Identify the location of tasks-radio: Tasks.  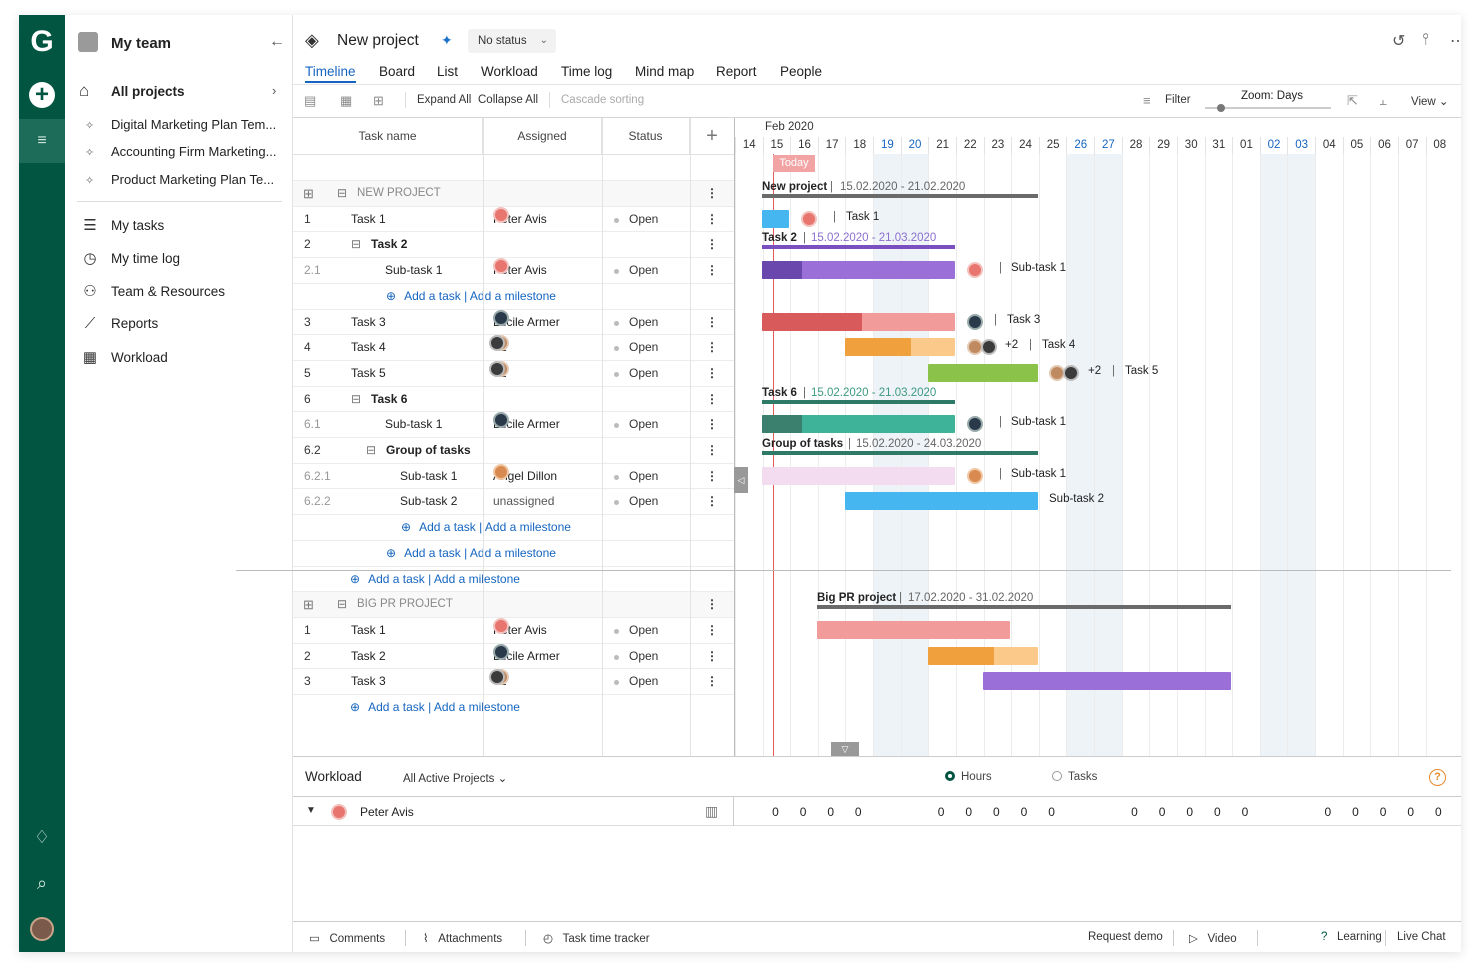
(1074, 777).